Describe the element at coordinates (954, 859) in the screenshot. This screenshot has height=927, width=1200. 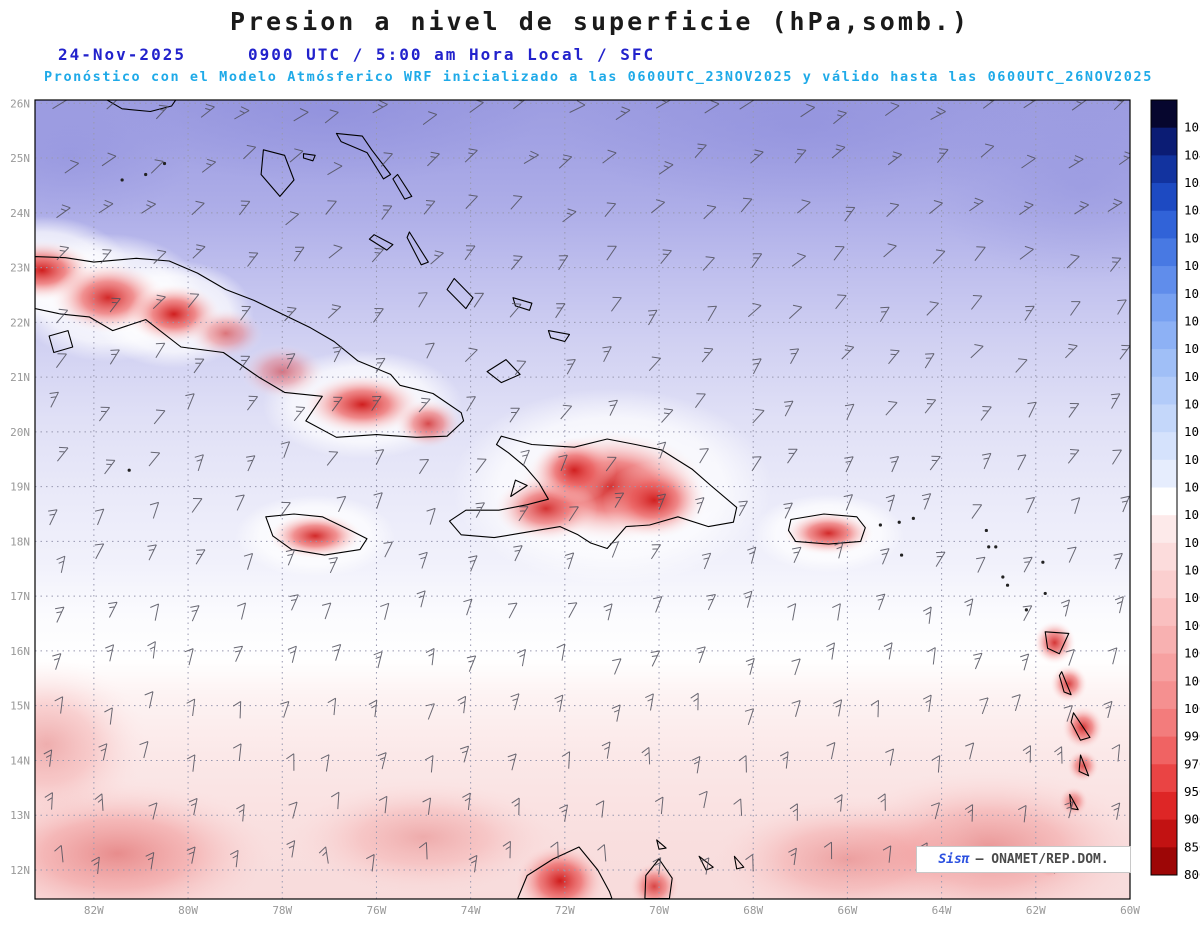
I see `watermark-brand: Sisπ` at that location.